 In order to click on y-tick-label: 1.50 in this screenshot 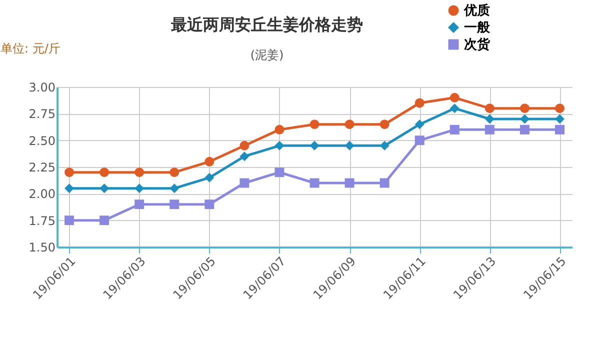, I will do `click(42, 247)`.